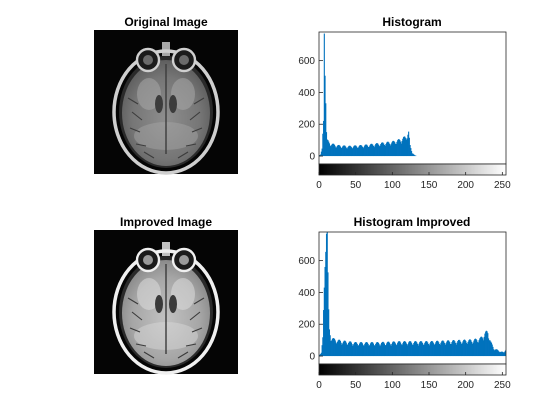 Image resolution: width=560 pixels, height=420 pixels. Describe the element at coordinates (411, 22) in the screenshot. I see `histogram-title: Histogram` at that location.